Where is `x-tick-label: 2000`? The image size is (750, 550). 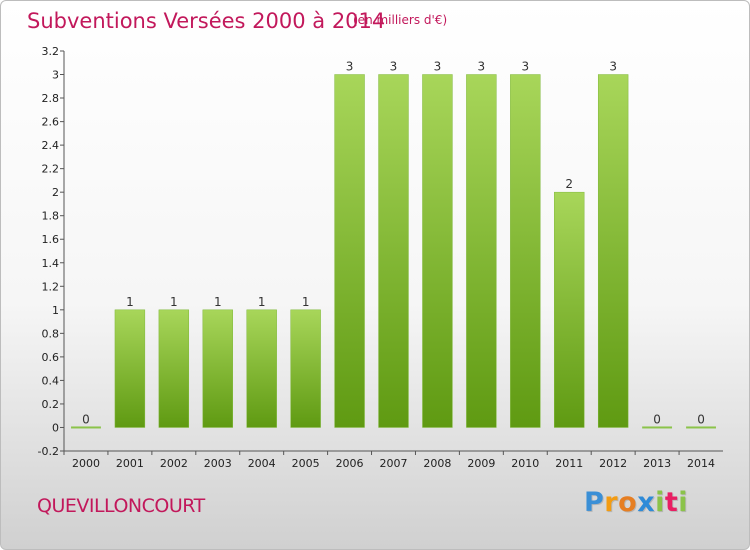
x-tick-label: 2000 is located at coordinates (86, 463).